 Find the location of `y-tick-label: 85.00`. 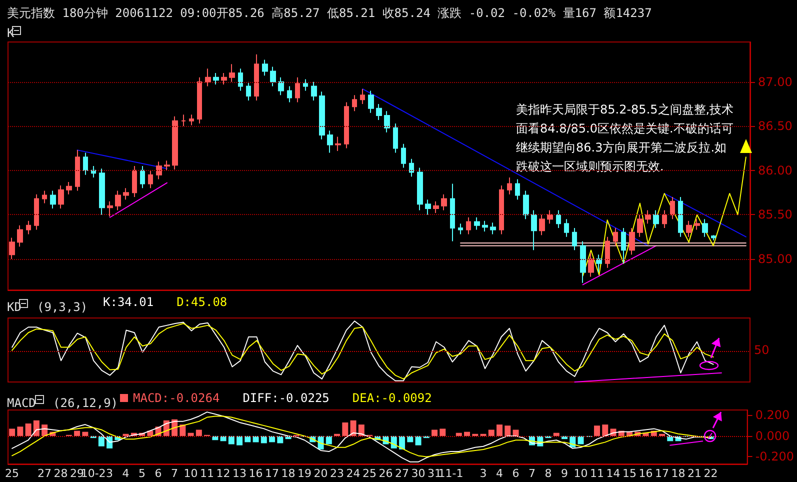

y-tick-label: 85.00 is located at coordinates (775, 259).